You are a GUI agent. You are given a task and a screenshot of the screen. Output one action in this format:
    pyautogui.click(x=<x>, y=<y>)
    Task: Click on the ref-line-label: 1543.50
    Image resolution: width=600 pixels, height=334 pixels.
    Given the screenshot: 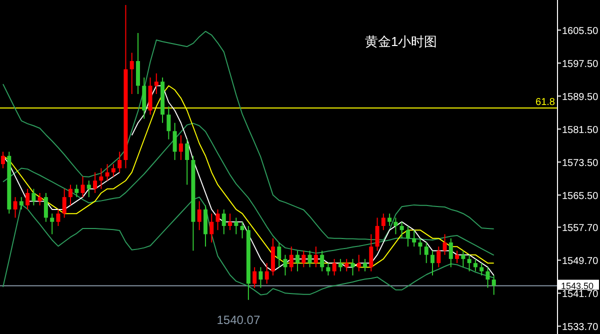 What is the action you would take?
    pyautogui.click(x=577, y=285)
    